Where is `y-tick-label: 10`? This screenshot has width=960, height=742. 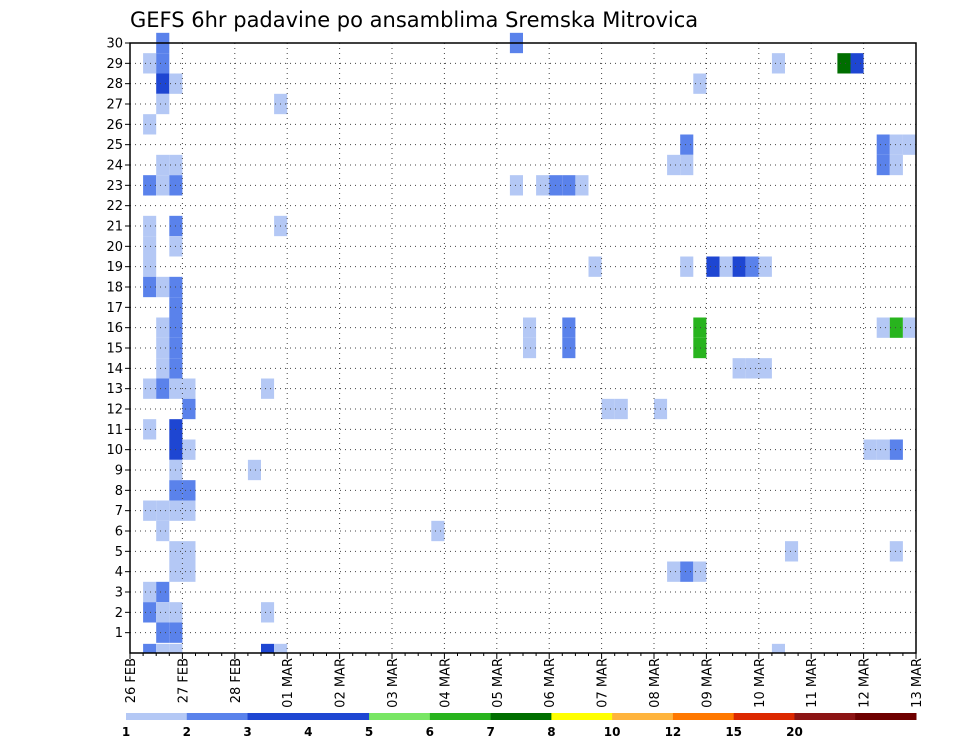 y-tick-label: 10 is located at coordinates (114, 450).